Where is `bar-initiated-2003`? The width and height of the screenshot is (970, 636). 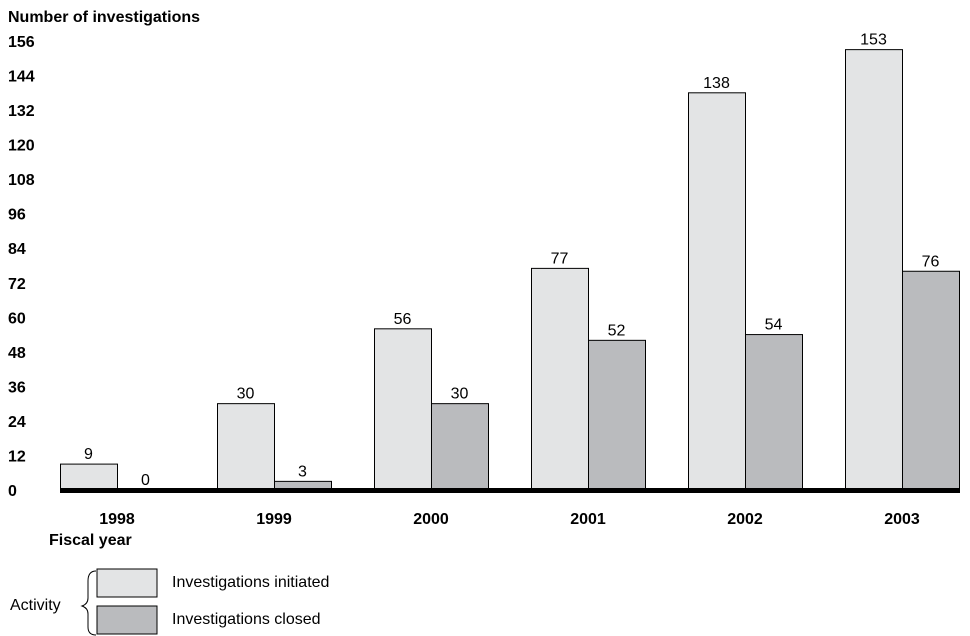
bar-initiated-2003 is located at coordinates (874, 270).